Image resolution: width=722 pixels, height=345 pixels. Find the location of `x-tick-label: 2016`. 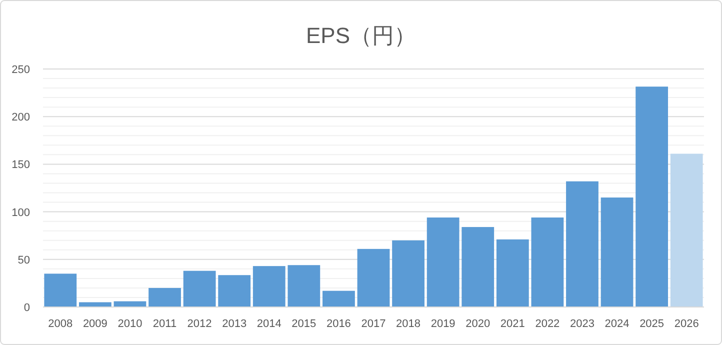

x-tick-label: 2016 is located at coordinates (338, 324).